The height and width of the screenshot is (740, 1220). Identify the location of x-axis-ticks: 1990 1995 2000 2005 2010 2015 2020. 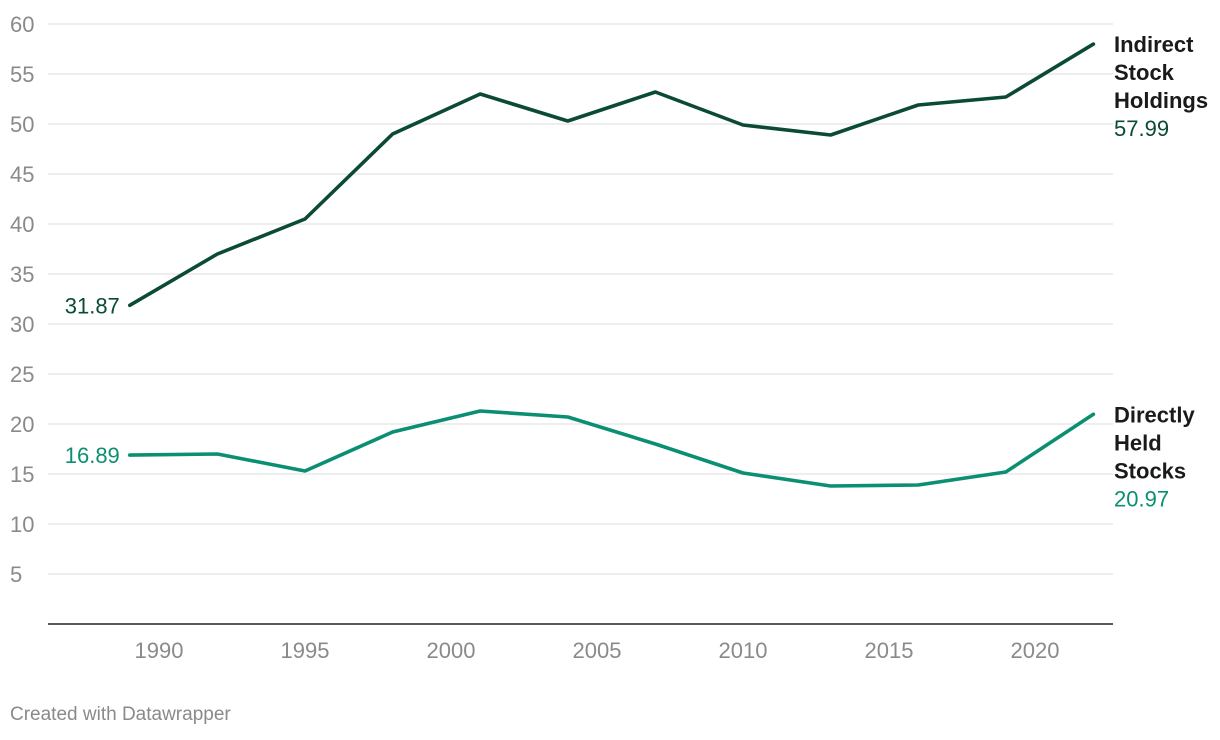
(597, 650).